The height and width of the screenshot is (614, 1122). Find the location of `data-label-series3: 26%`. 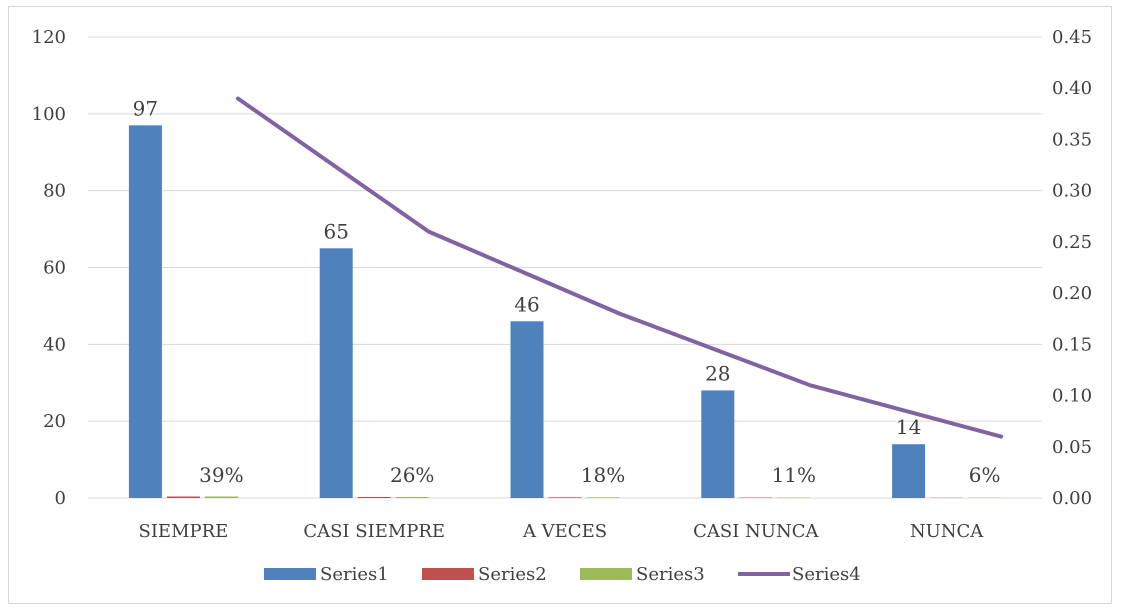

data-label-series3: 26% is located at coordinates (412, 475).